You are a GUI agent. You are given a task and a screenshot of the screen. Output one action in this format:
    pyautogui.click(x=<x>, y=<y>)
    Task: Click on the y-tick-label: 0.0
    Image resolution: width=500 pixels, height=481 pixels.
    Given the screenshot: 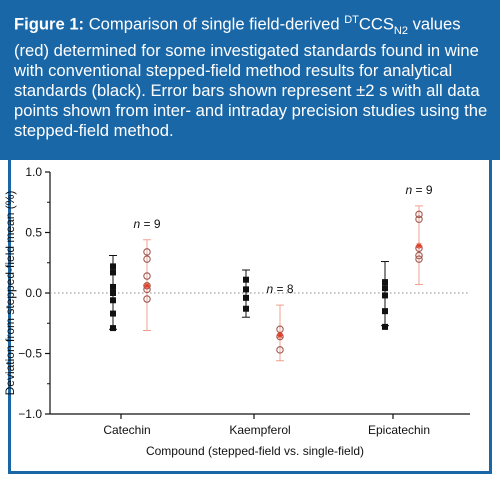 What is the action you would take?
    pyautogui.click(x=33, y=293)
    